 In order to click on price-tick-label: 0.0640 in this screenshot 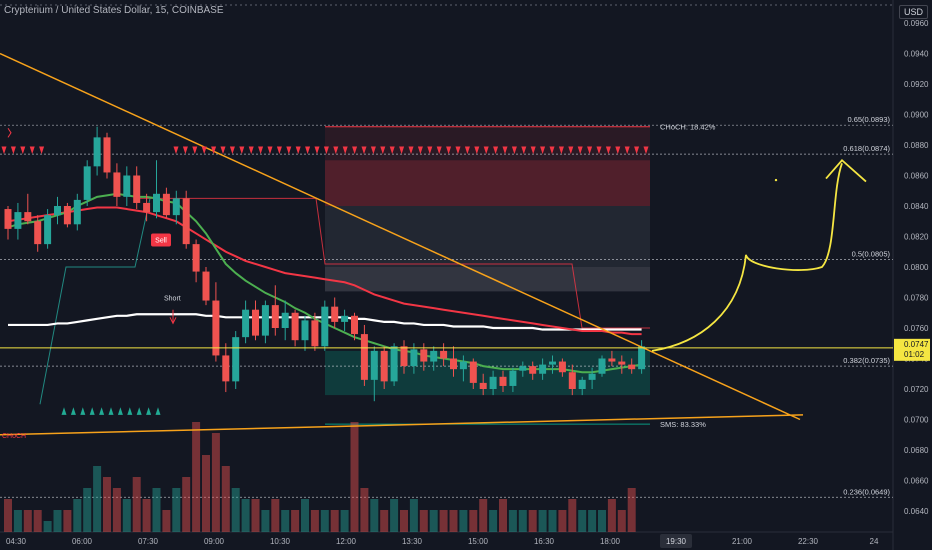, I will do `click(916, 511)`.